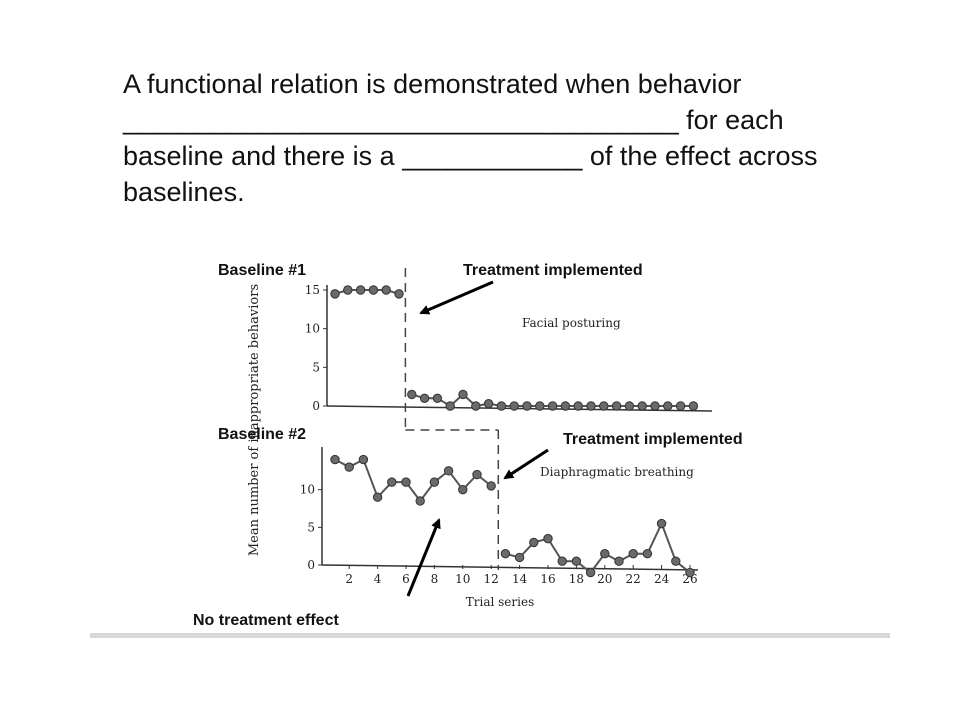 The height and width of the screenshot is (720, 960). What do you see at coordinates (349, 579) in the screenshot?
I see `x-tick-label: 2` at bounding box center [349, 579].